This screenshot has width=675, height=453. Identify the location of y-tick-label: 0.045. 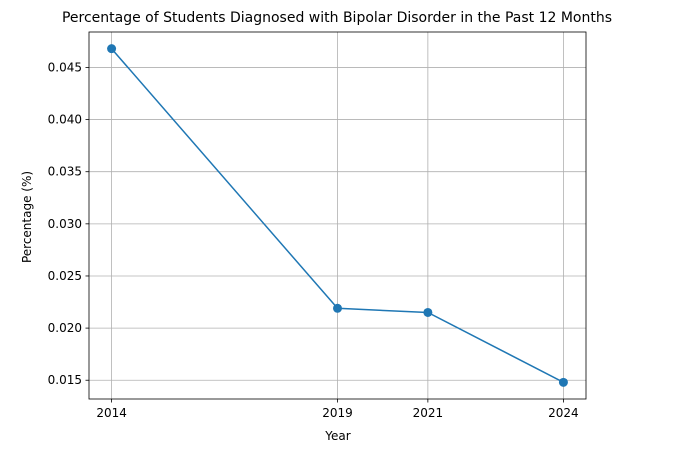
(65, 67).